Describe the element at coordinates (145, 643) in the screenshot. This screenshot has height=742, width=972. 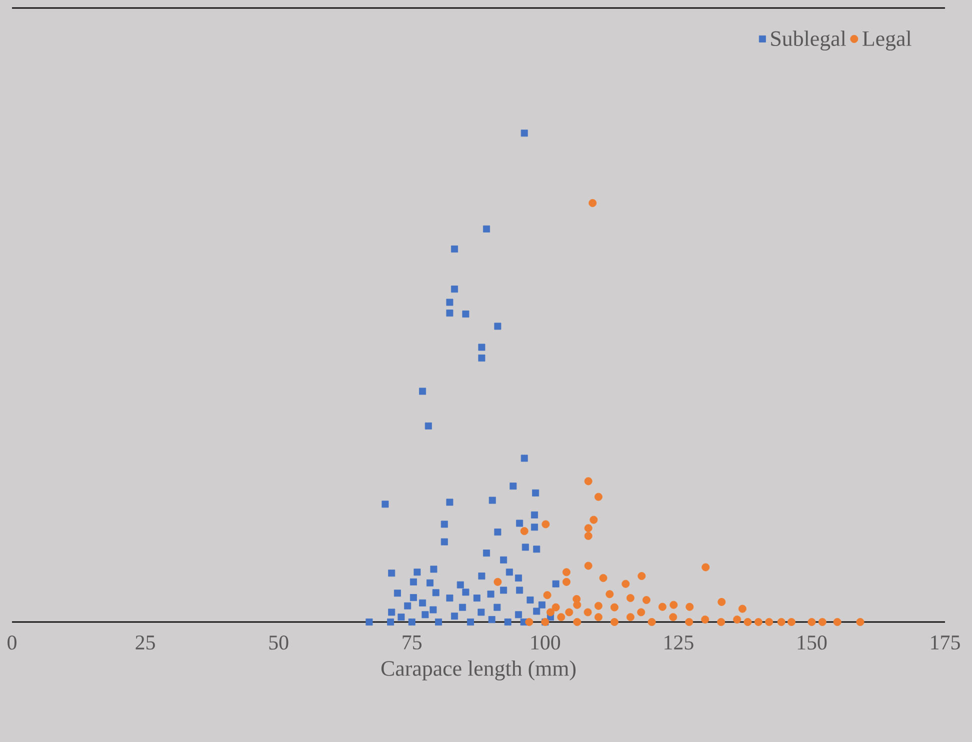
I see `x-tick-label: 25` at that location.